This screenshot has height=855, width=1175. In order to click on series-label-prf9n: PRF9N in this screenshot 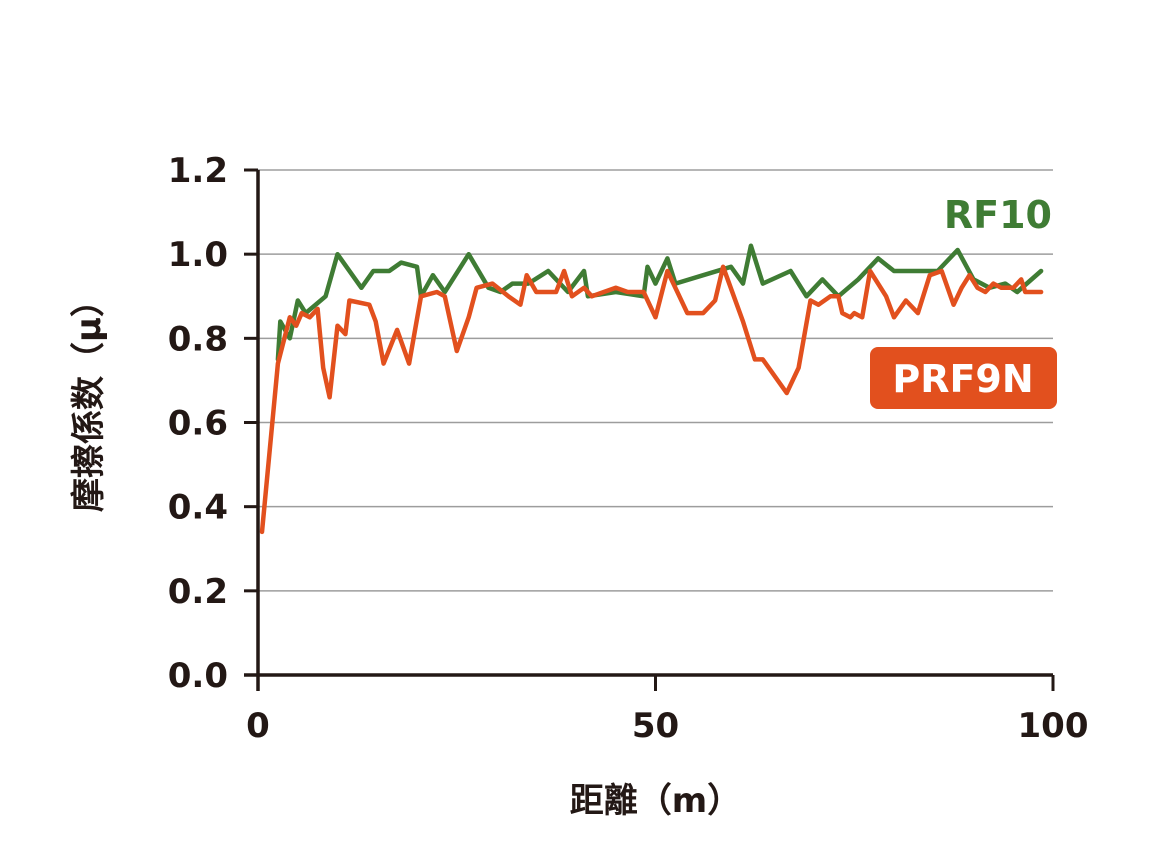, I will do `click(962, 379)`.